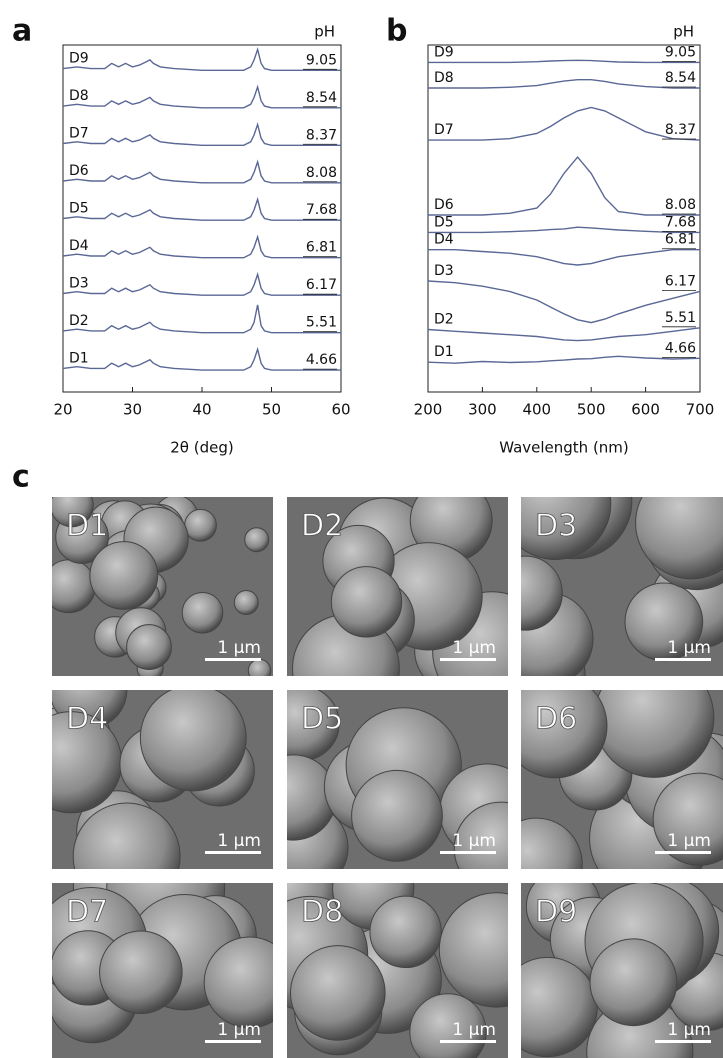  I want to click on sem-image: D6 1 μm, so click(622, 779).